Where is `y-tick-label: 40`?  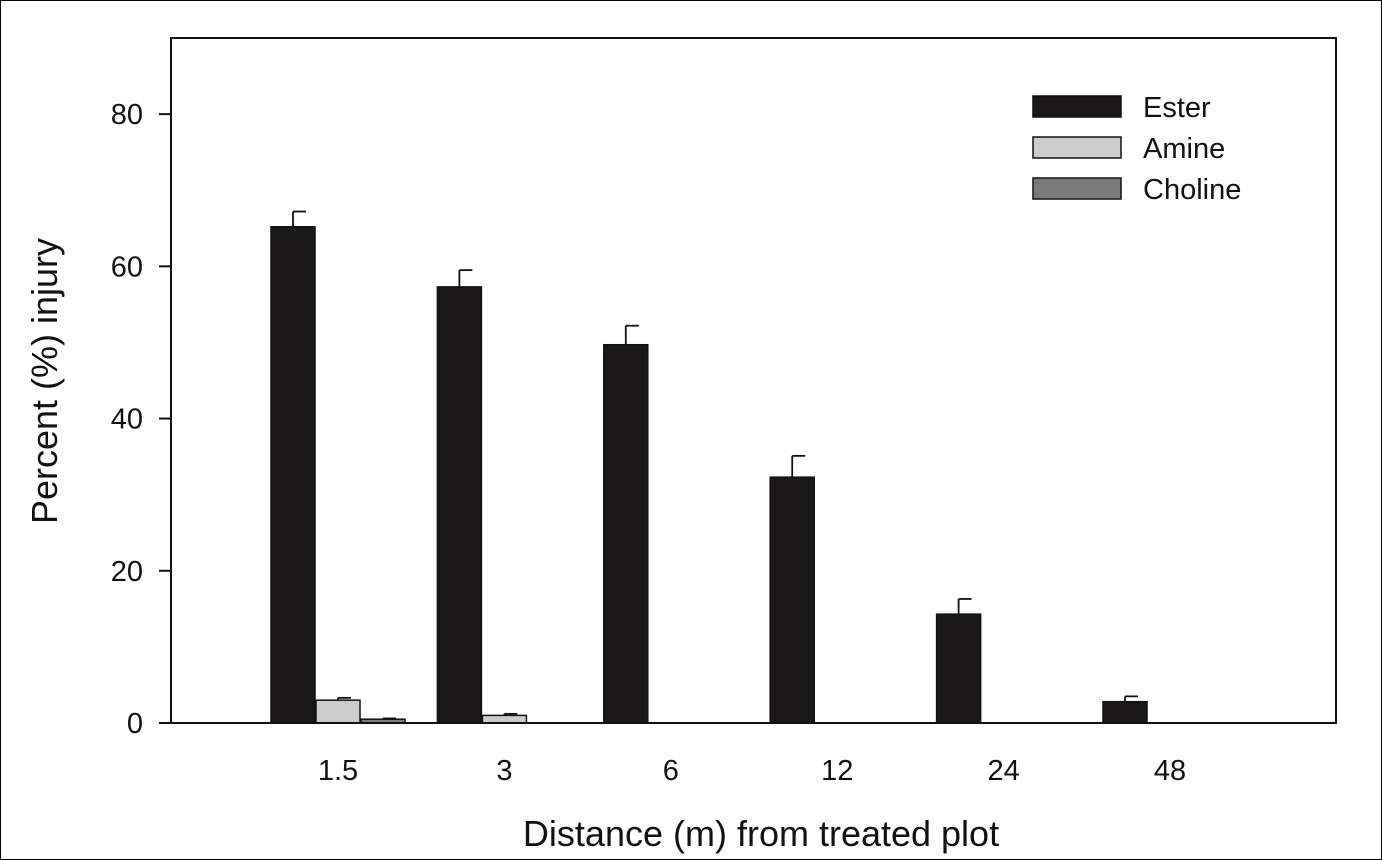
y-tick-label: 40 is located at coordinates (127, 420).